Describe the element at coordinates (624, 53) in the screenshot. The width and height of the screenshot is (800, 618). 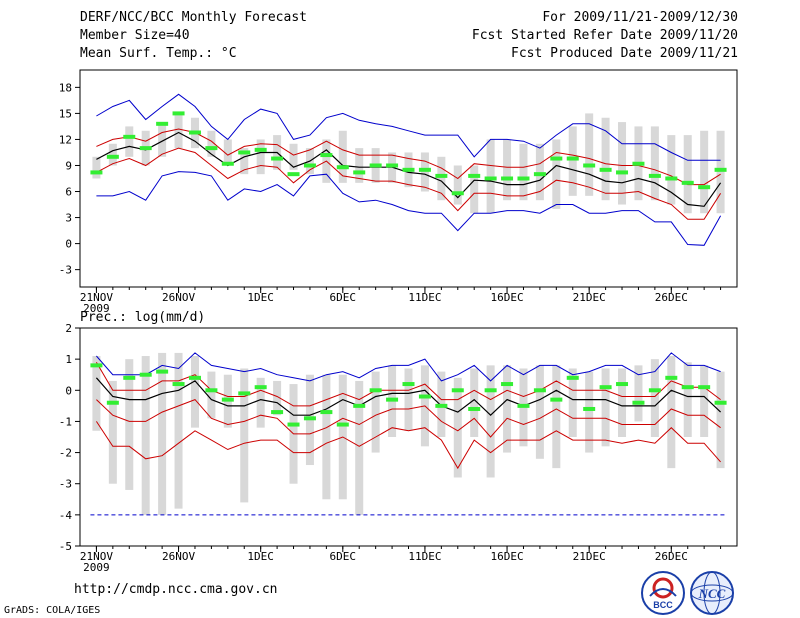
I see `produced-date-label: Fcst Produced Date 2009/11/21` at that location.